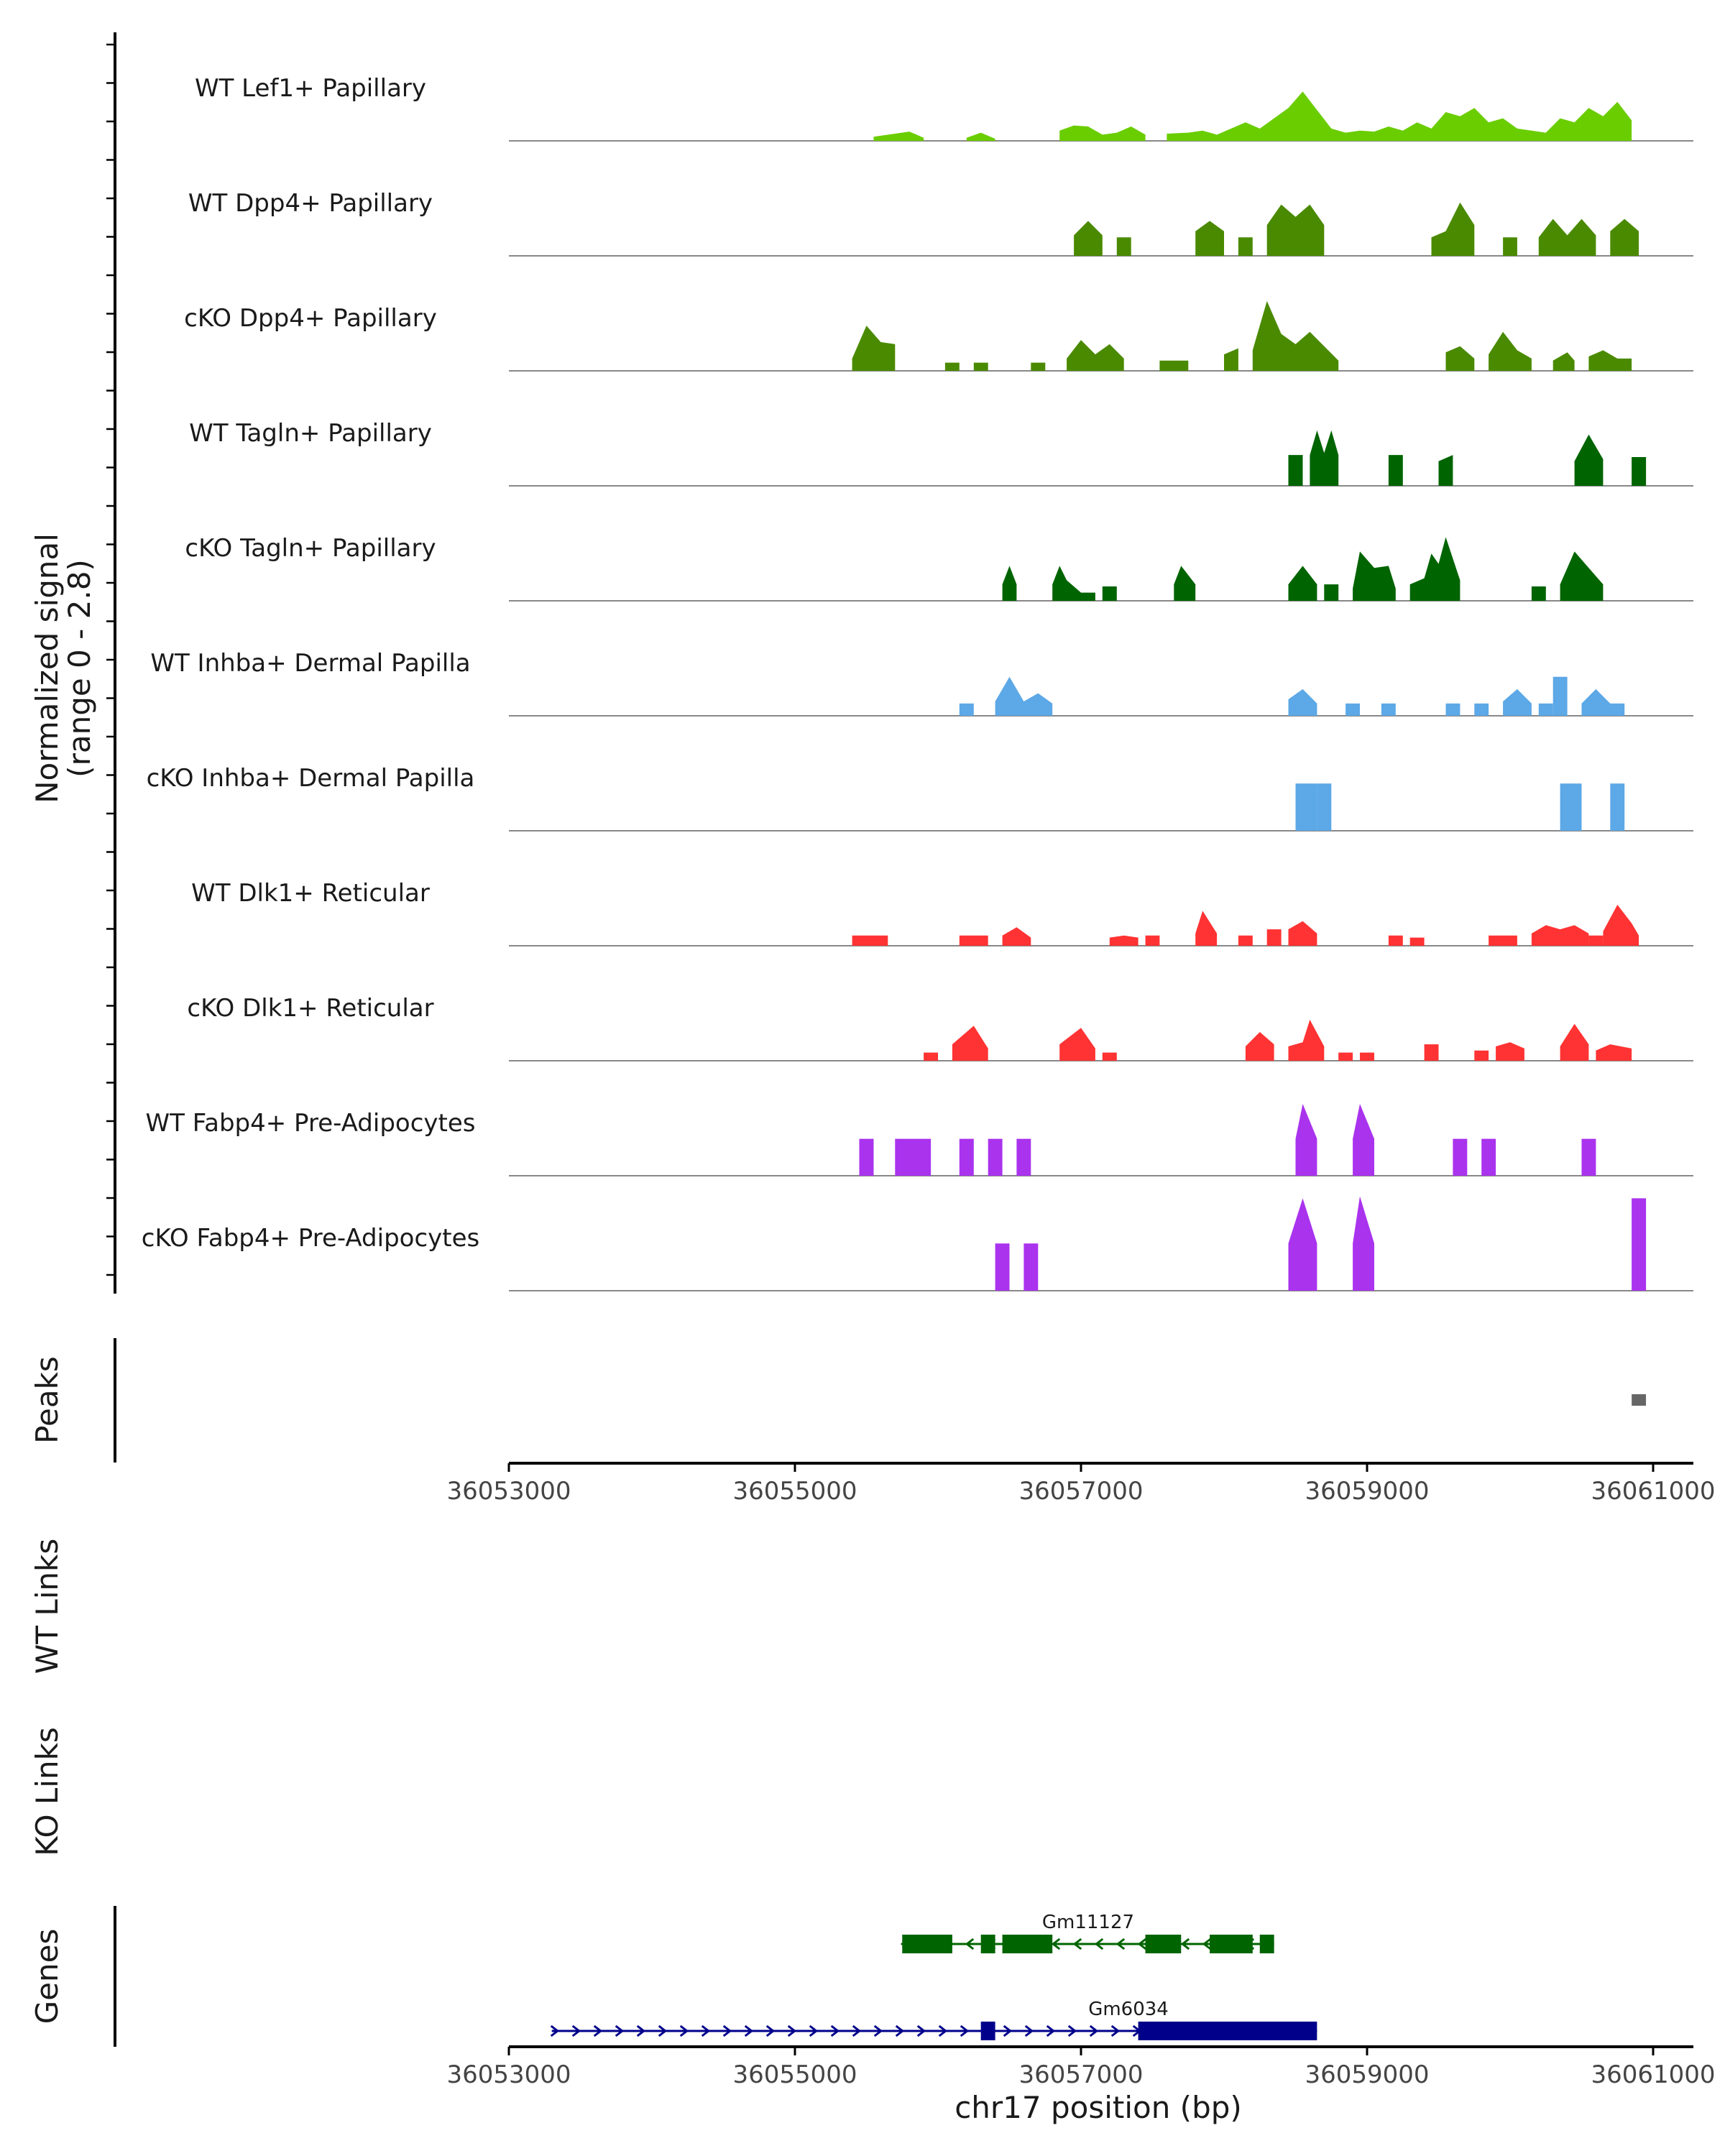 The width and height of the screenshot is (1725, 2156). I want to click on wt-links-section-title: WT Links, so click(47, 1606).